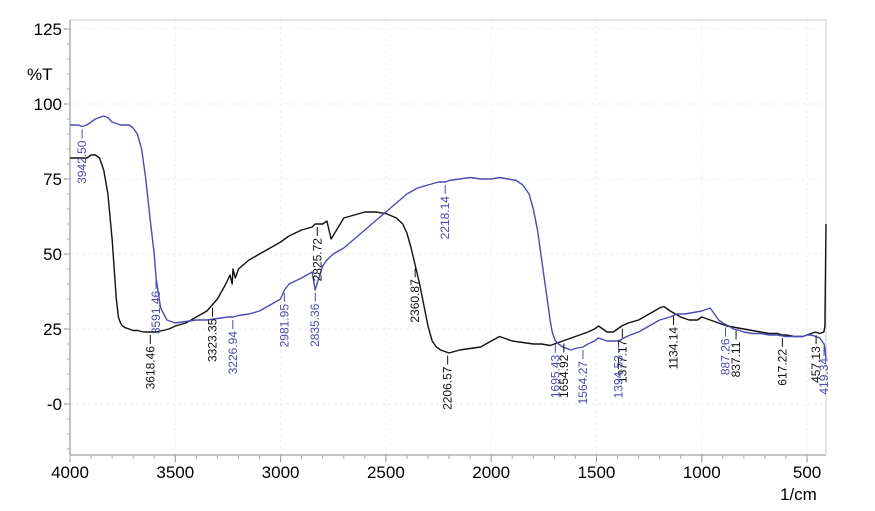  What do you see at coordinates (70, 472) in the screenshot?
I see `x-tick-label: 4000` at bounding box center [70, 472].